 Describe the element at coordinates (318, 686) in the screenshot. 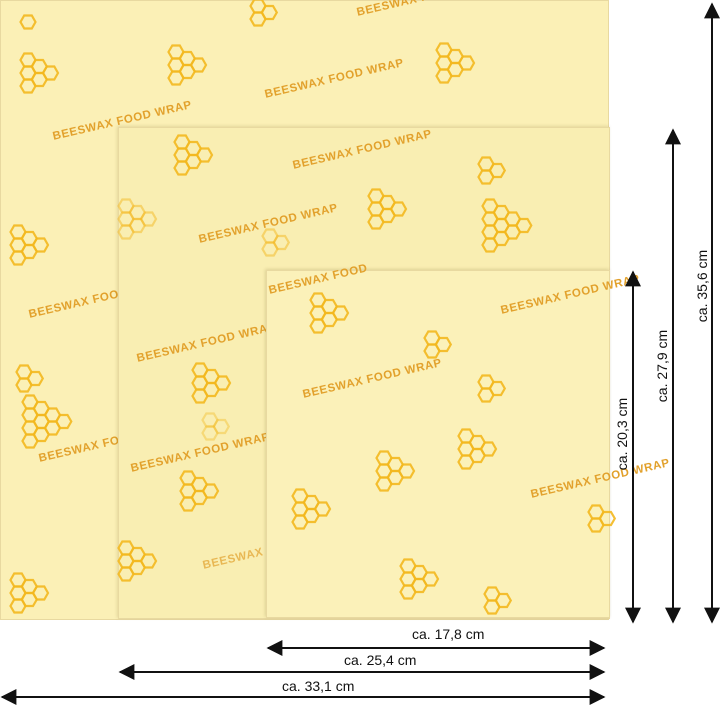

I see `large-width-label: ca. 33,1 cm` at that location.